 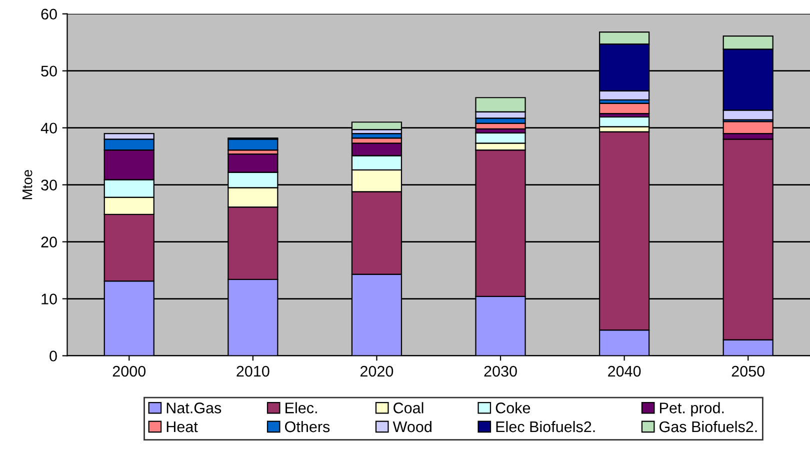 What do you see at coordinates (377, 371) in the screenshot?
I see `x-tick-label: 2020` at bounding box center [377, 371].